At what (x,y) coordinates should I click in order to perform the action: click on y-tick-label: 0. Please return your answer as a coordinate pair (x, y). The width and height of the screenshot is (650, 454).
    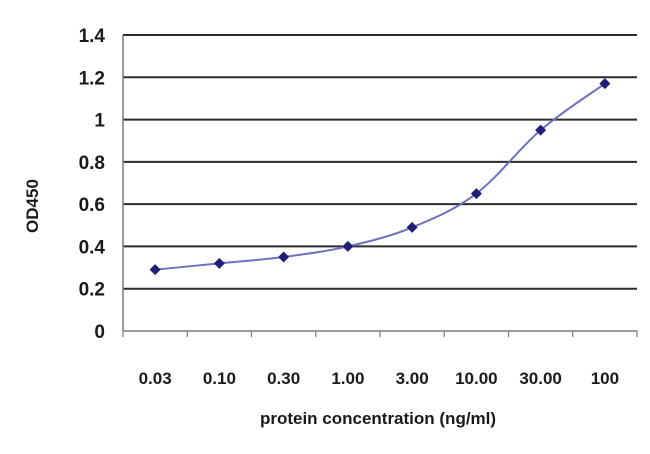
    Looking at the image, I should click on (99, 332).